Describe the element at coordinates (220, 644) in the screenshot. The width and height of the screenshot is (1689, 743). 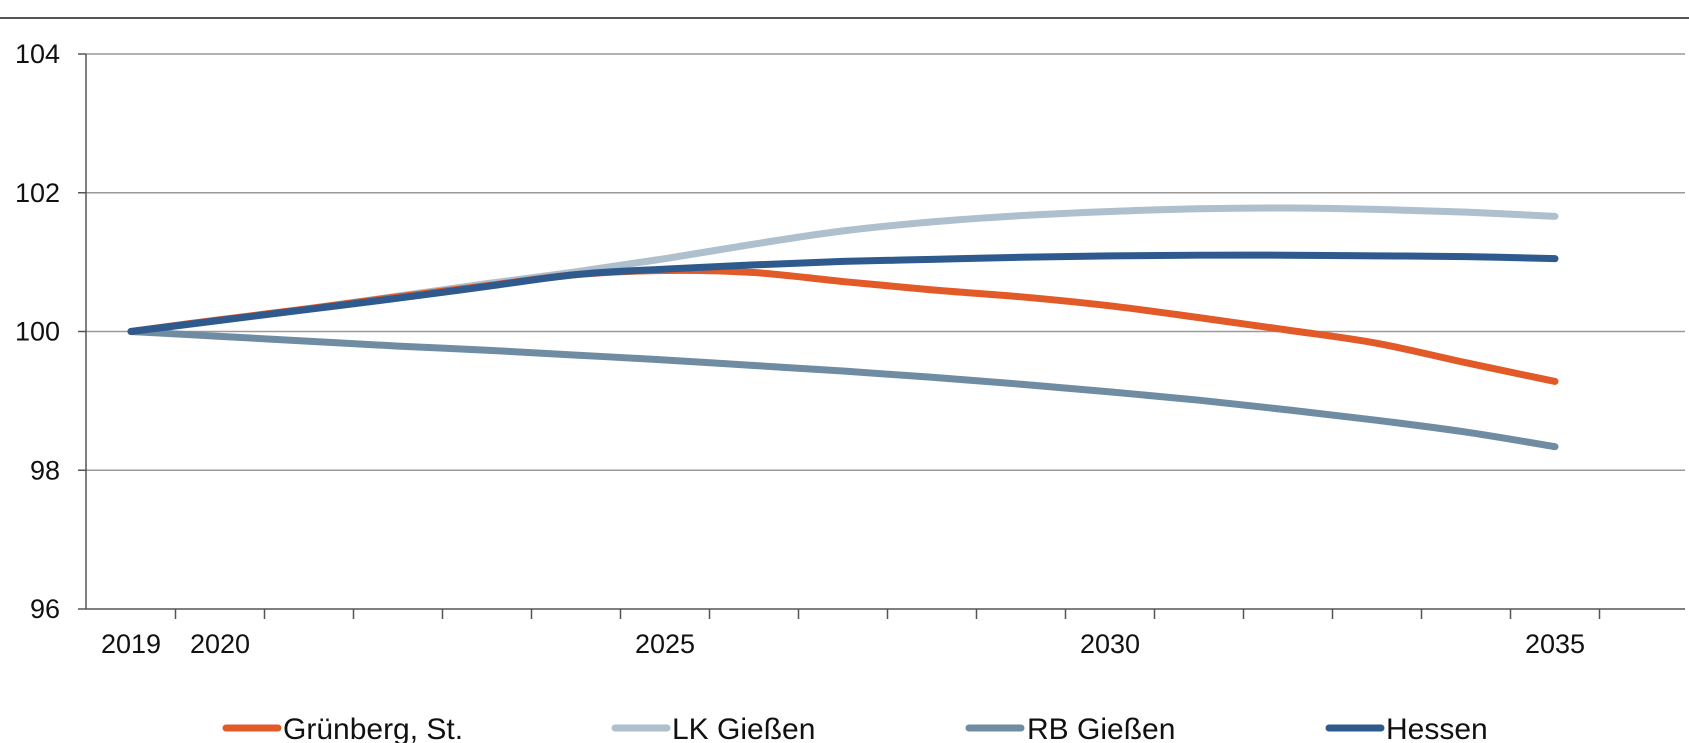
I see `x-tick-label-2020: 2020` at that location.